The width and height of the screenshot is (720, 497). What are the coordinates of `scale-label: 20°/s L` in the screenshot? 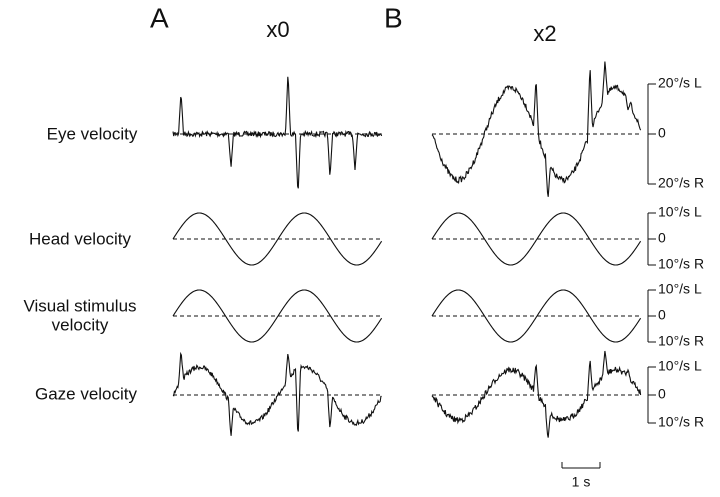 It's located at (680, 83).